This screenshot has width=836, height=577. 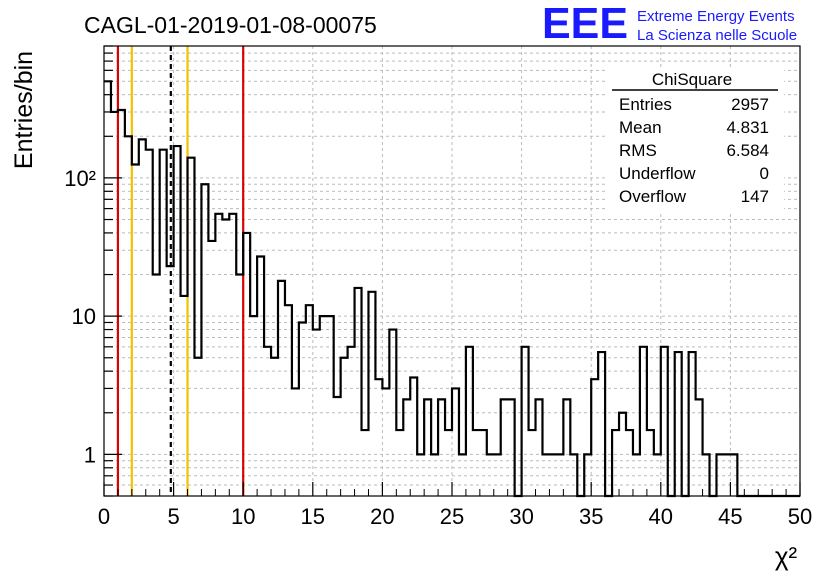 What do you see at coordinates (585, 24) in the screenshot?
I see `eee-logo: EEE` at bounding box center [585, 24].